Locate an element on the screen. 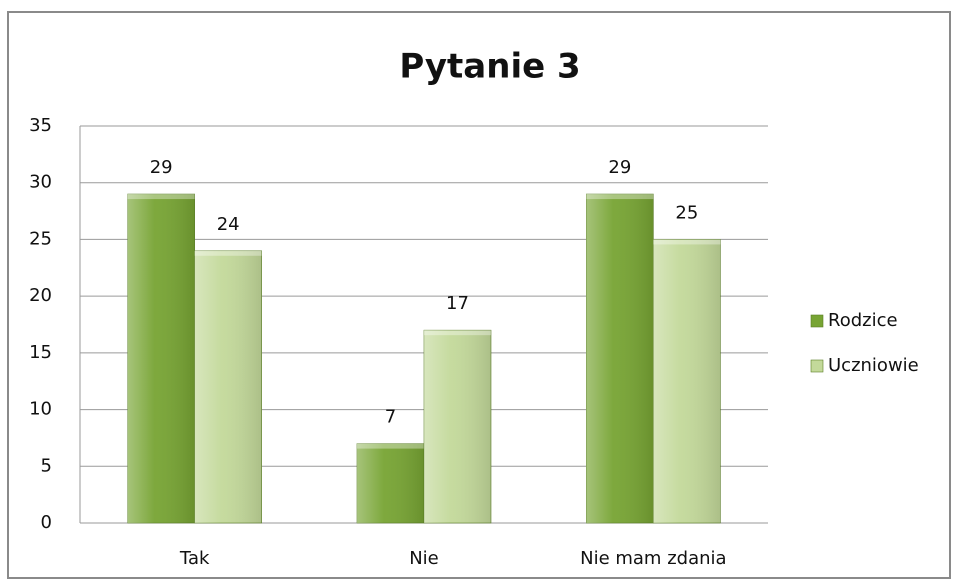 Image resolution: width=958 pixels, height=586 pixels. legend-label: Uczniowie is located at coordinates (873, 365).